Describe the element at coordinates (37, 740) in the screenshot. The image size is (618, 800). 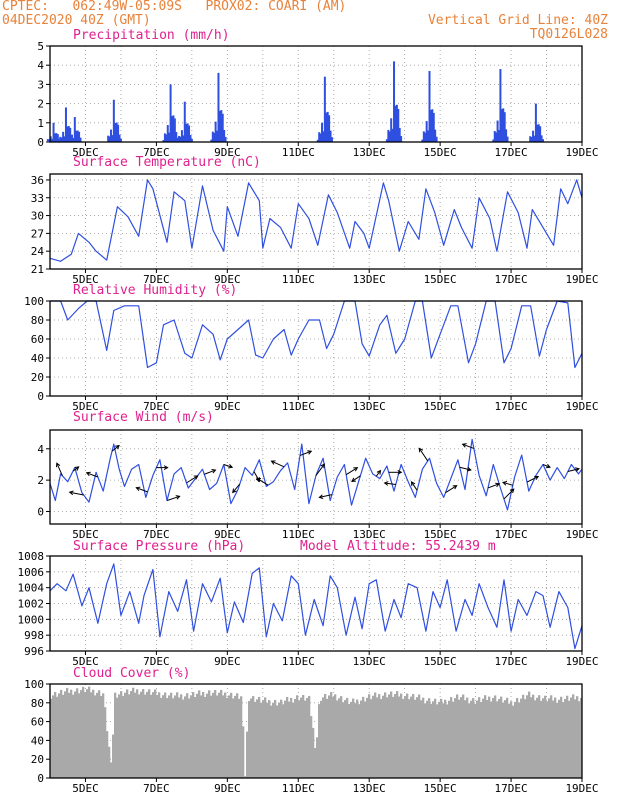
I see `ytick-label-cloud-cover: 40` at that location.